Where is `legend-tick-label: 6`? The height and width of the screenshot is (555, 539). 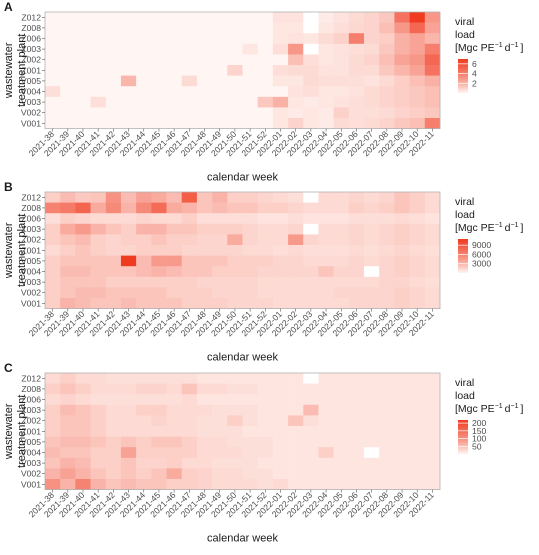
legend-tick-label: 6 is located at coordinates (474, 64).